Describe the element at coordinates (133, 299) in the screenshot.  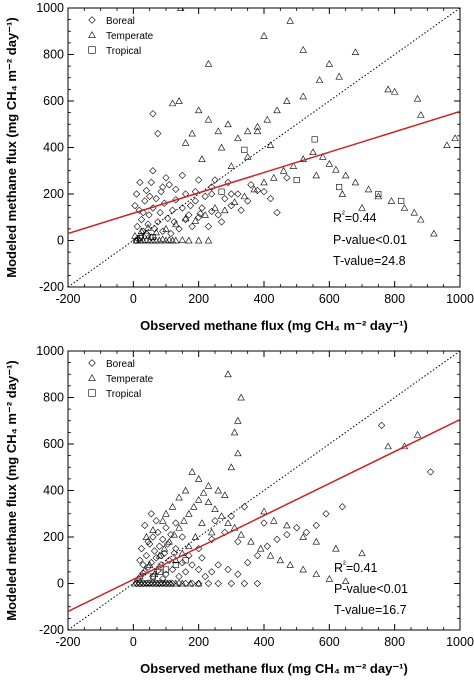
I see `x-tick-label: 0` at that location.